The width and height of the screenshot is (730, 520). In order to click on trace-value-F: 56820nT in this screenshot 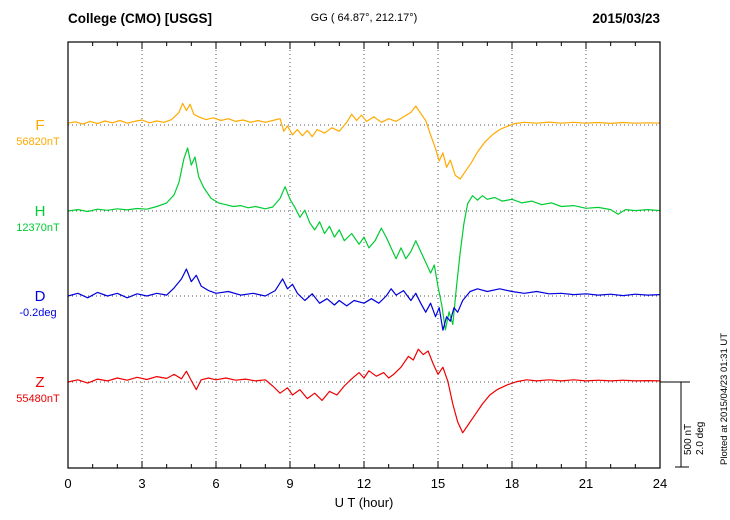, I will do `click(38, 142)`.